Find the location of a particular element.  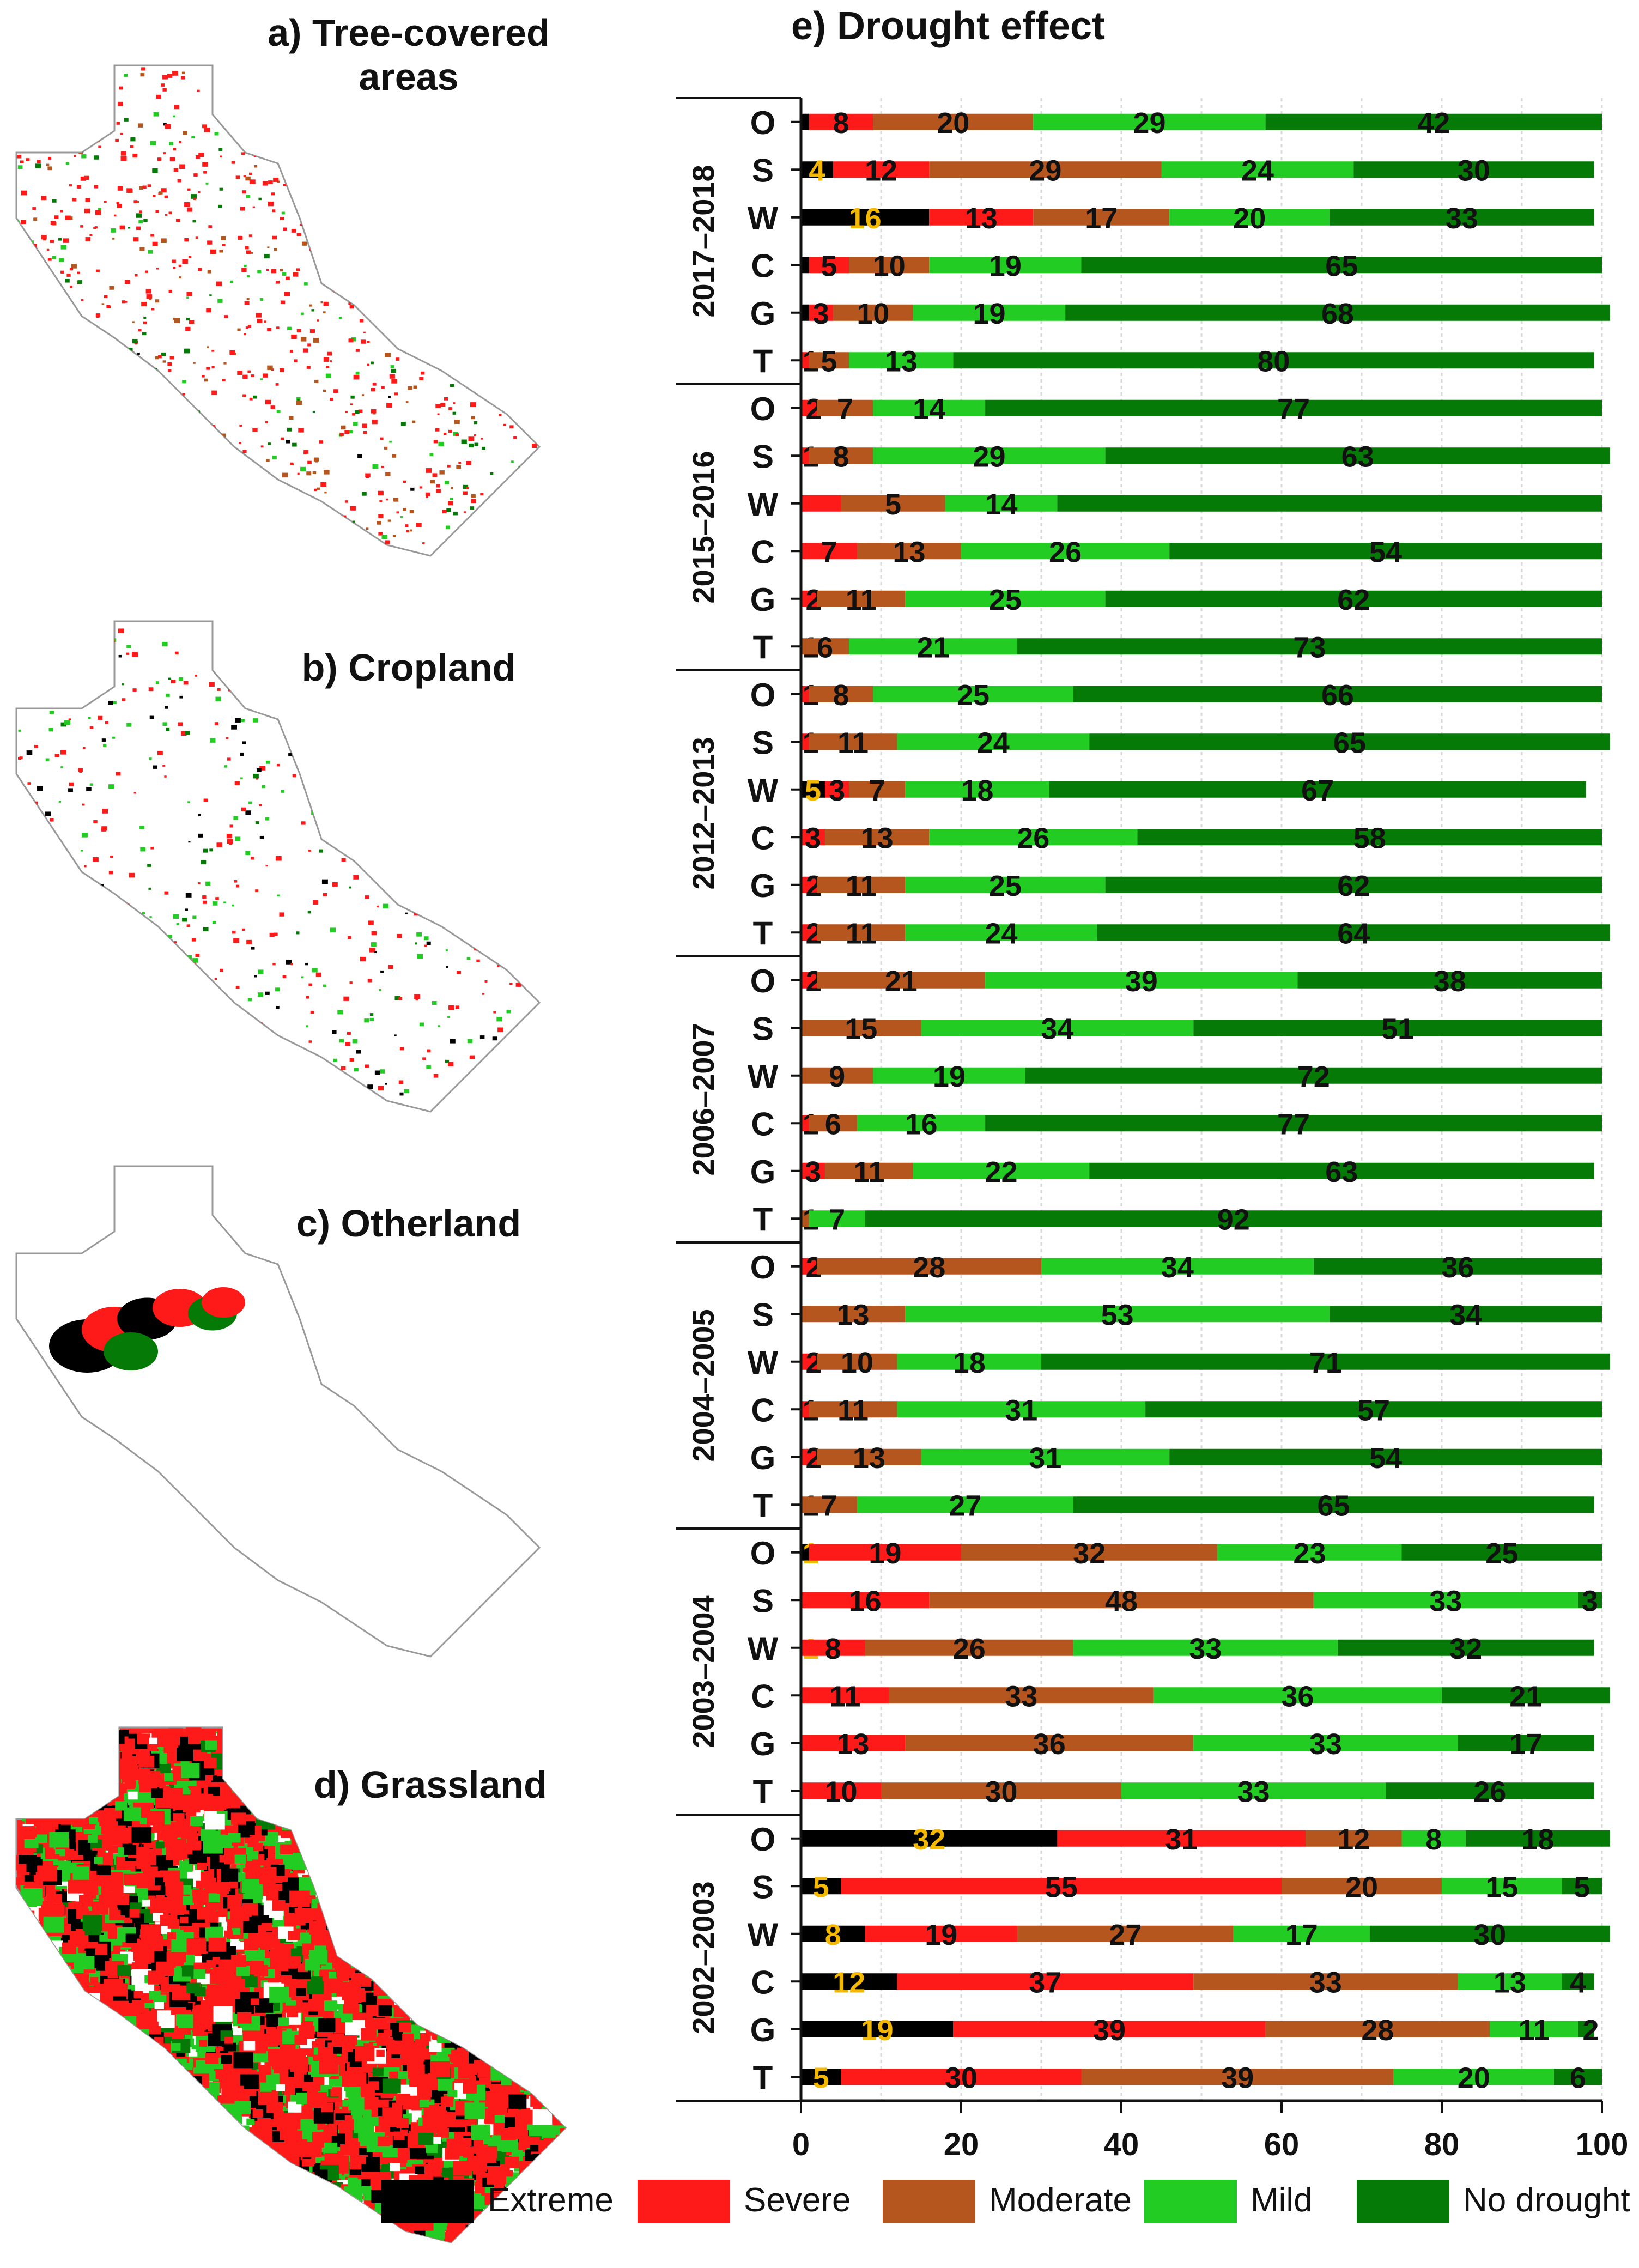

legend-swatch-severe is located at coordinates (684, 2201).